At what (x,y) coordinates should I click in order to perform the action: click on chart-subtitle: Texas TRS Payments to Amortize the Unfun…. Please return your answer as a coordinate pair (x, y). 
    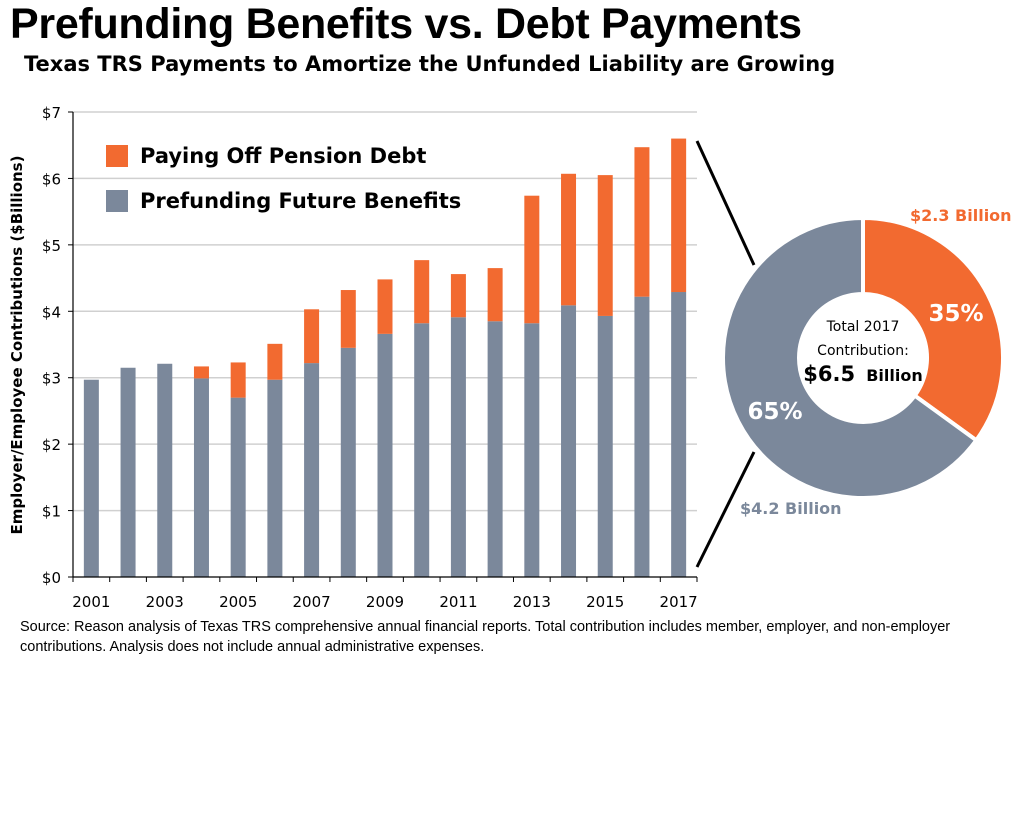
    Looking at the image, I should click on (430, 64).